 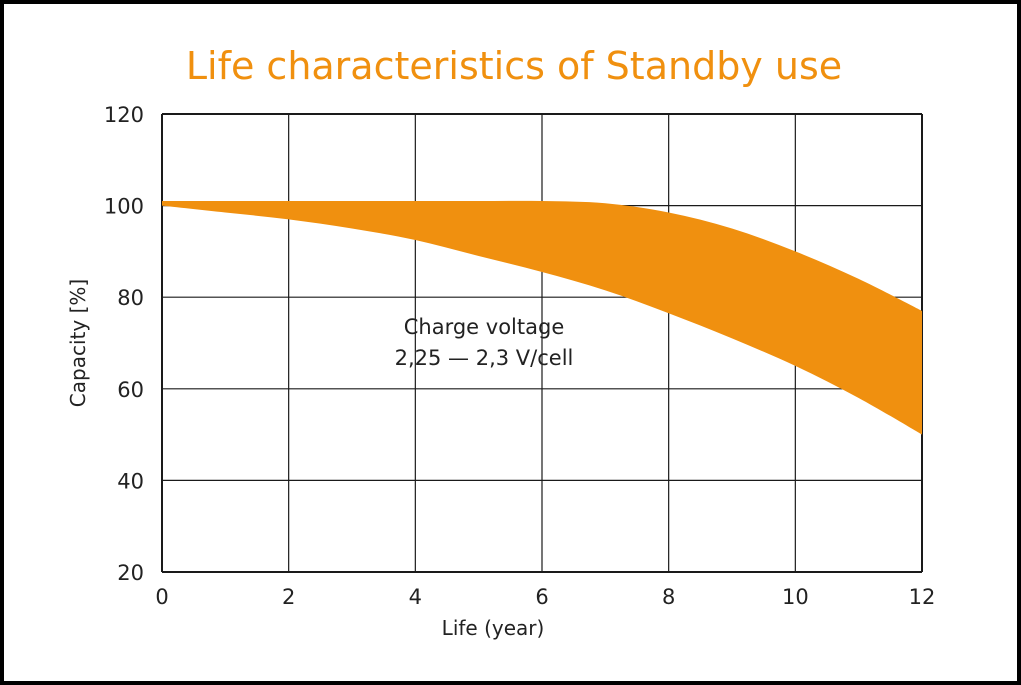 What do you see at coordinates (493, 628) in the screenshot?
I see `x-axis-label: Life (year)` at bounding box center [493, 628].